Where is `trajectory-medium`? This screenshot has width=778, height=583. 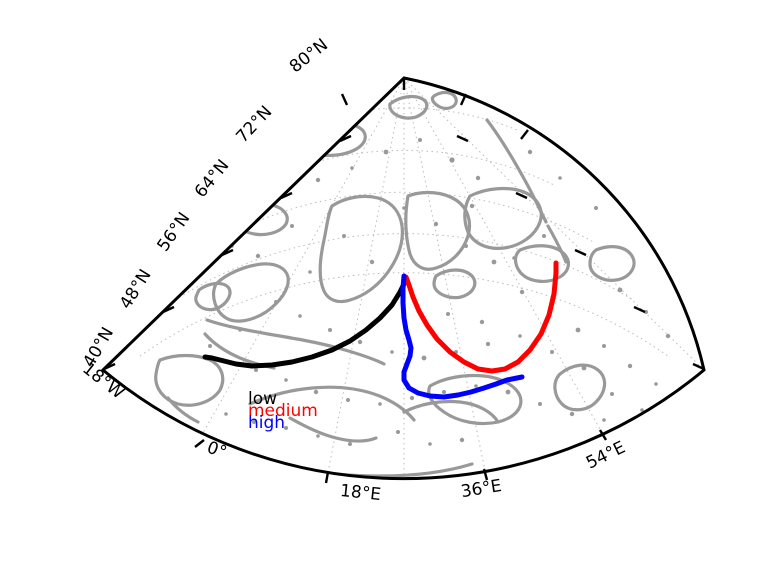
trajectory-medium is located at coordinates (481, 317).